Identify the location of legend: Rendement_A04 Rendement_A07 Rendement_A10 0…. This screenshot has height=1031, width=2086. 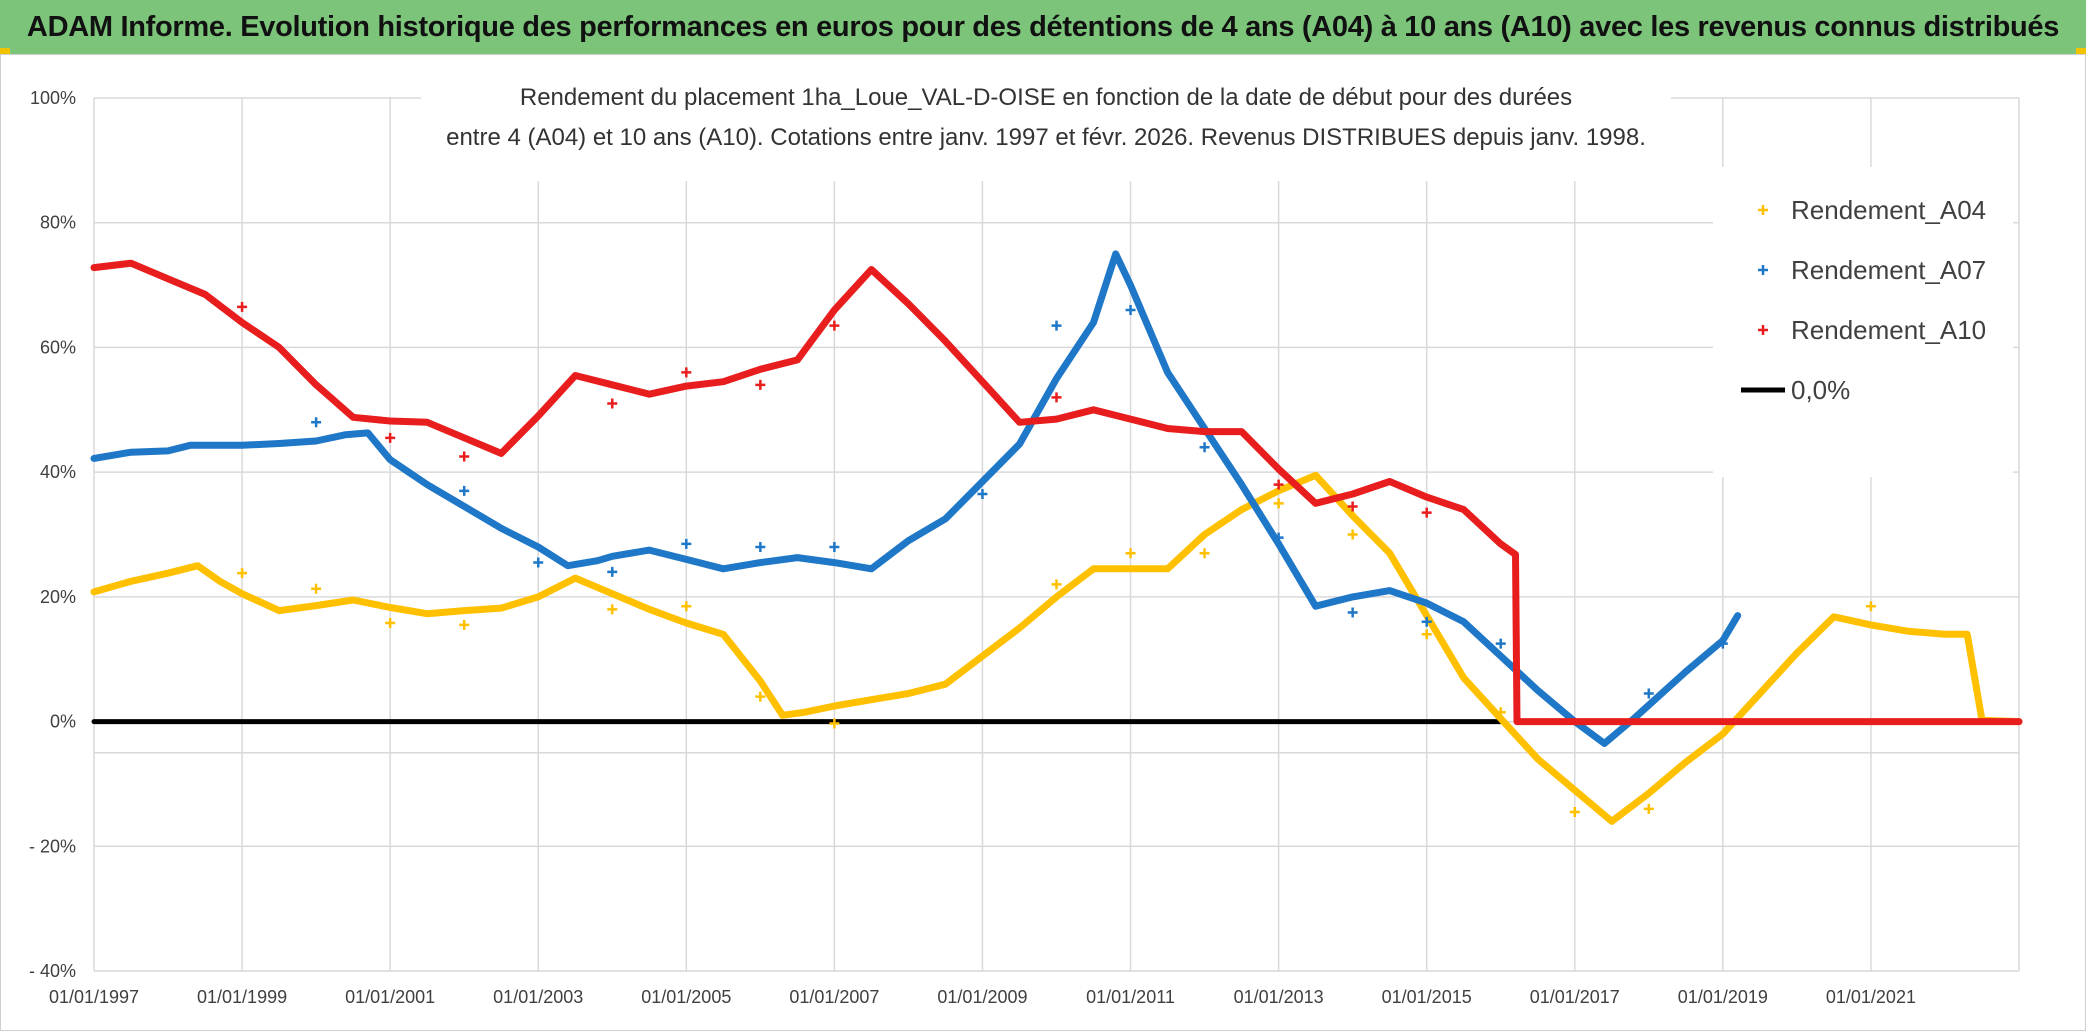
(1863, 322).